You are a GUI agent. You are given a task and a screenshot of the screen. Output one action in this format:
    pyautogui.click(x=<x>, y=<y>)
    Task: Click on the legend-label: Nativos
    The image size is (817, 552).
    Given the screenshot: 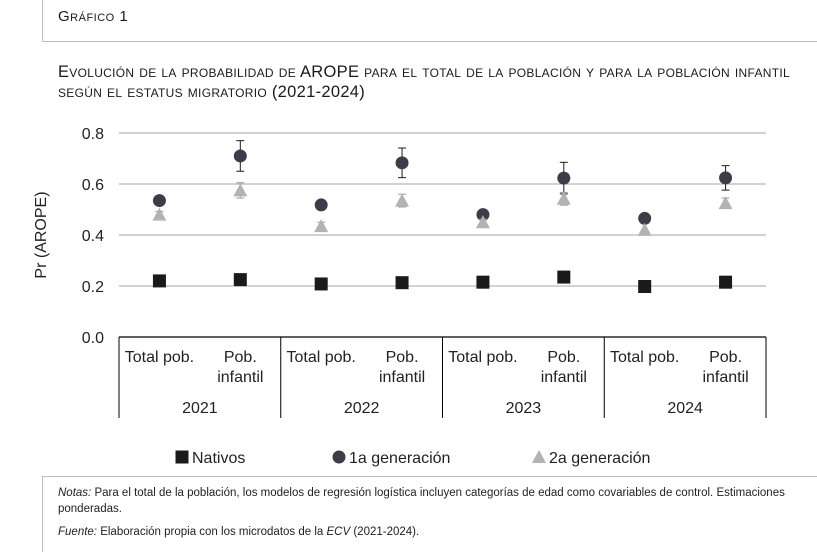 What is the action you would take?
    pyautogui.click(x=218, y=458)
    